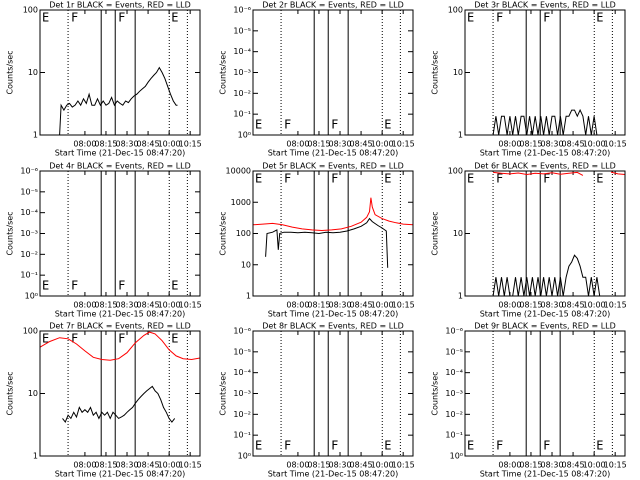 The image size is (640, 480). What do you see at coordinates (29, 233) in the screenshot?
I see `y-tick-label: 10⁻³` at bounding box center [29, 233].